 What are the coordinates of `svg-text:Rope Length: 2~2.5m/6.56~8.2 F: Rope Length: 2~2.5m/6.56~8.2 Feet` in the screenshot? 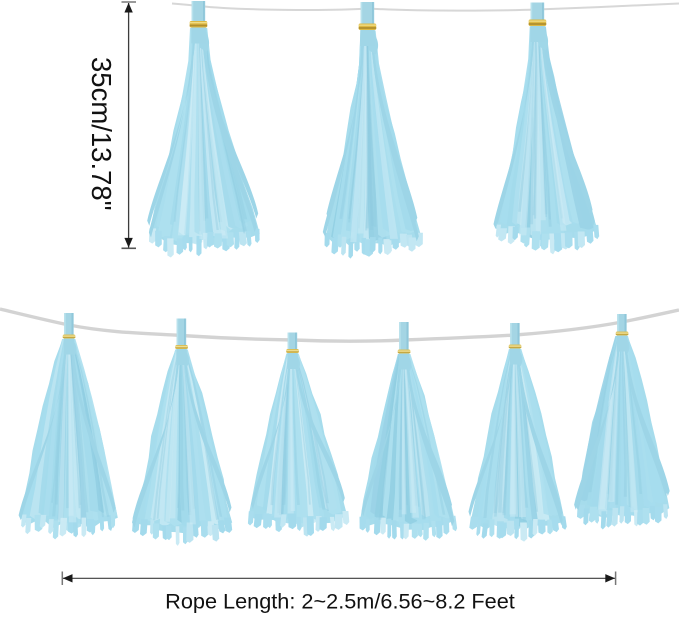 It's located at (340, 601).